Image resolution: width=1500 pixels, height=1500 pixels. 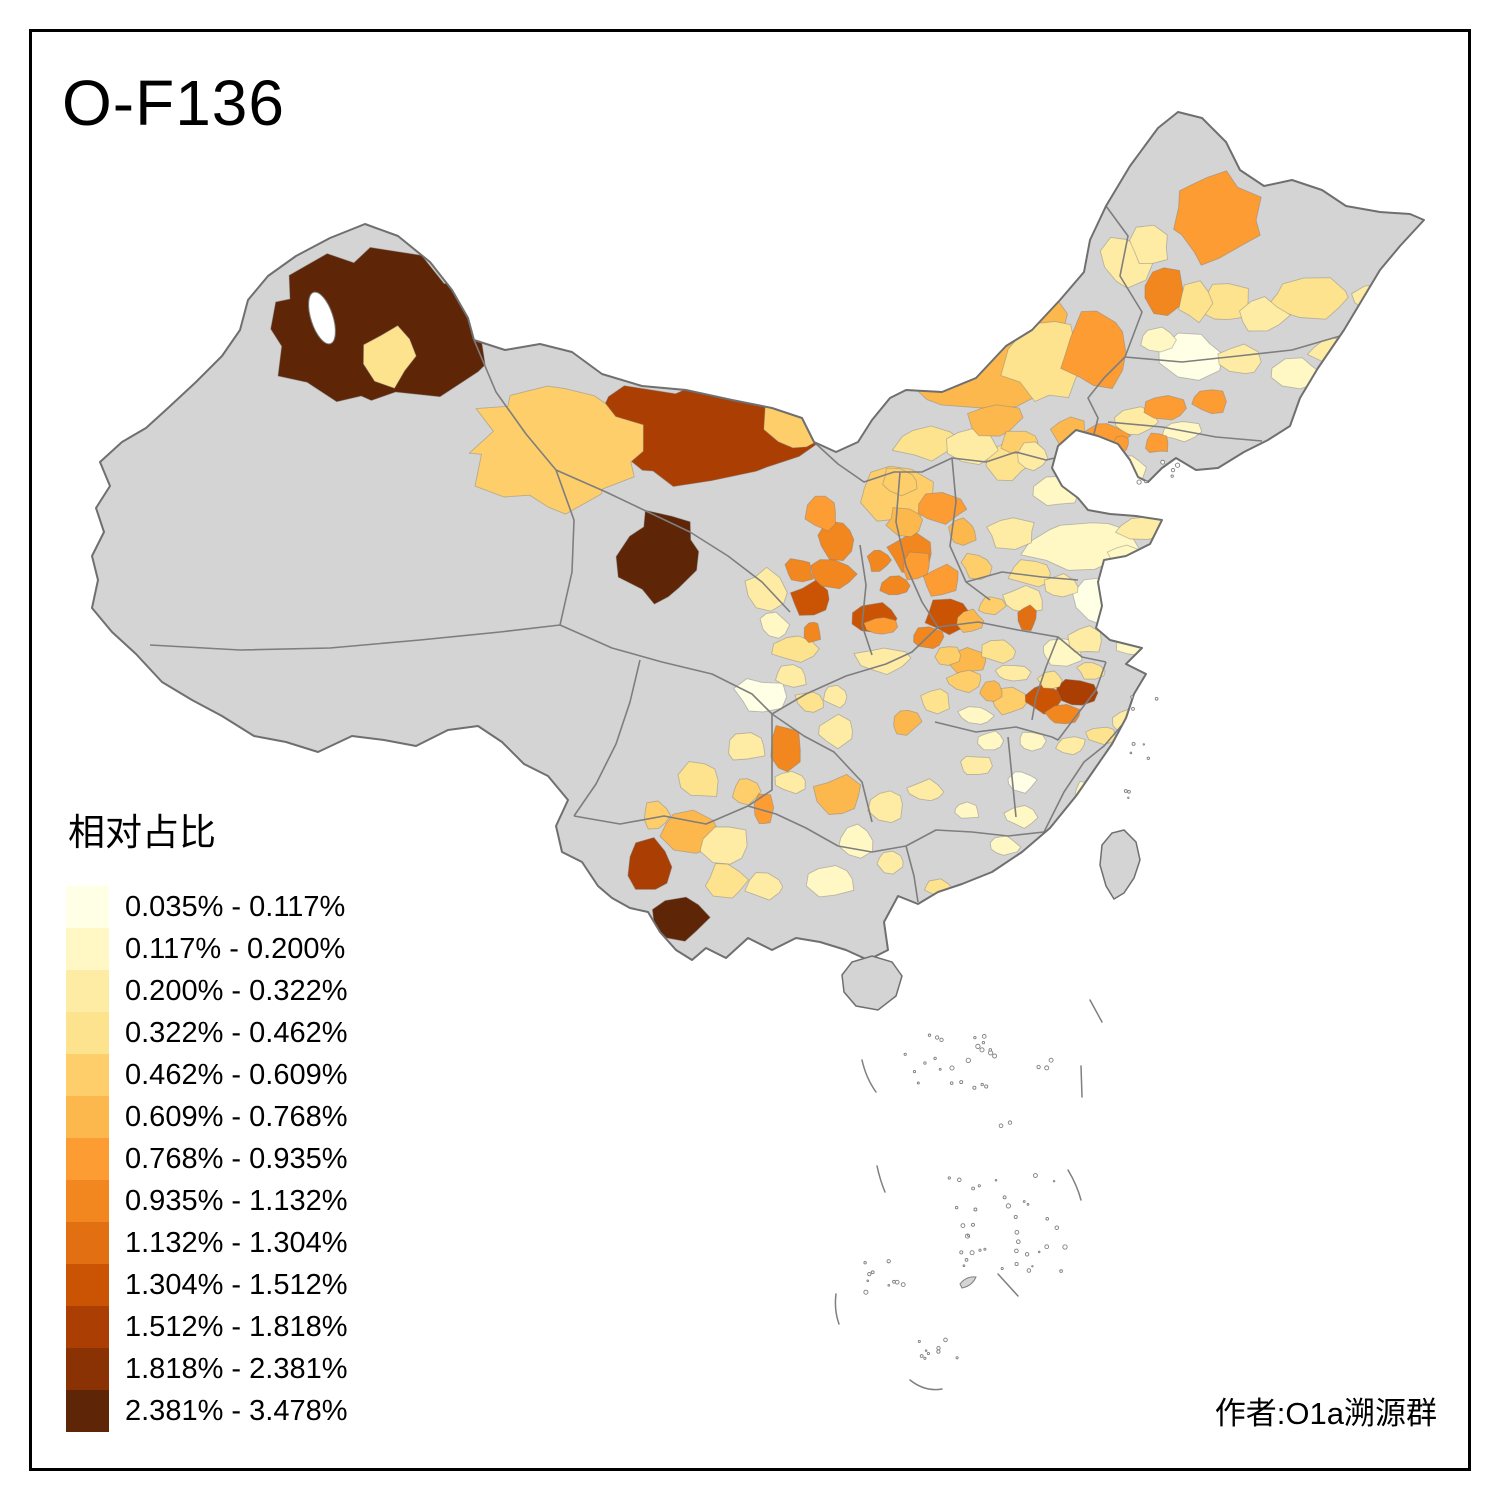 What do you see at coordinates (236, 1242) in the screenshot?
I see `legend-label: 1.132% - 1.304%` at bounding box center [236, 1242].